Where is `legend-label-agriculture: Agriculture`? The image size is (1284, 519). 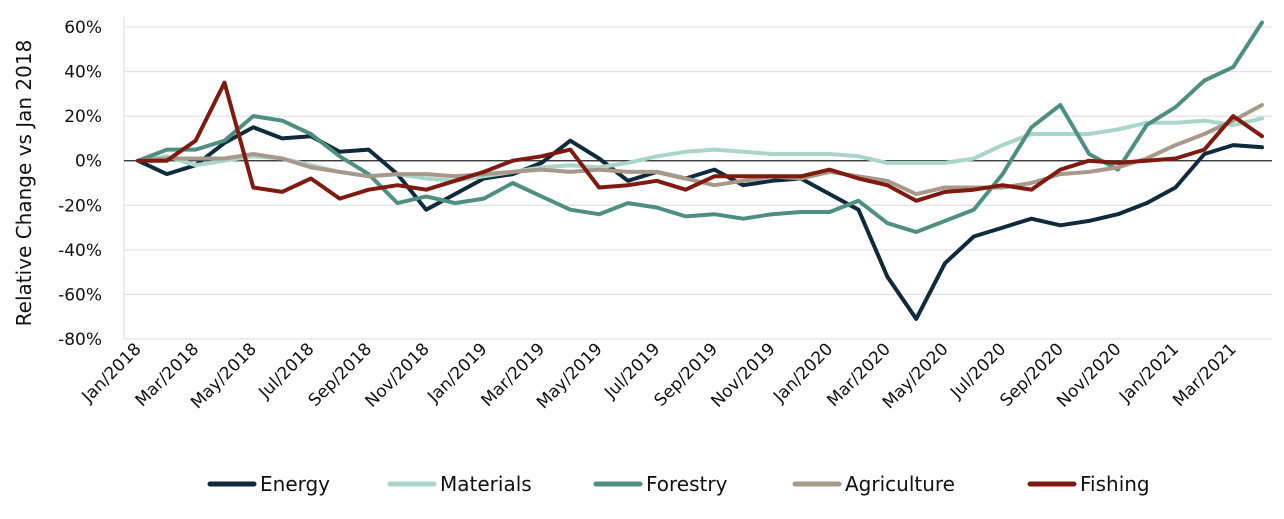
legend-label-agriculture: Agriculture is located at coordinates (900, 484).